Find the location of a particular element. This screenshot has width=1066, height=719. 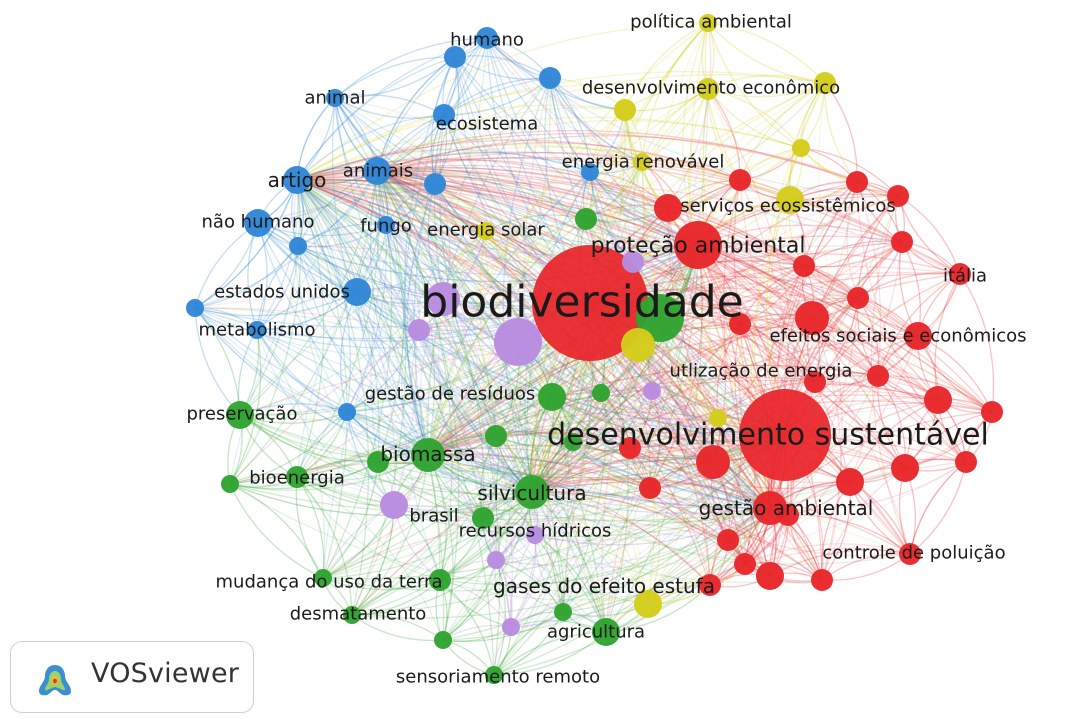

node-agricultura is located at coordinates (606, 632).